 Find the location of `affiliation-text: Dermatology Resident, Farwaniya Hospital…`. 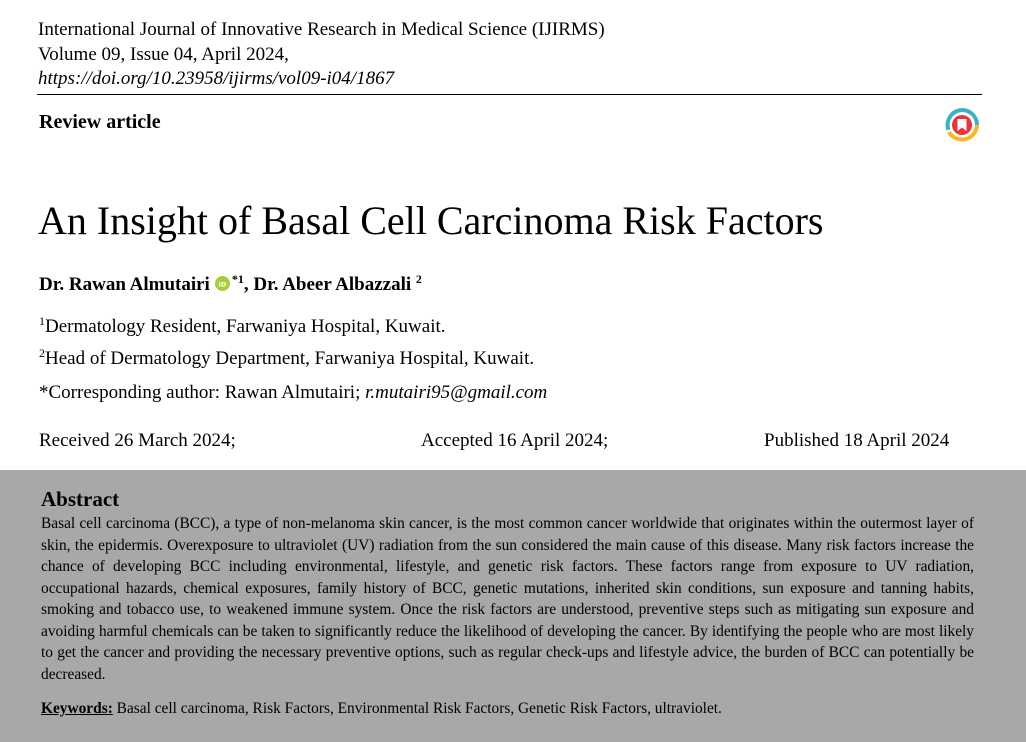

affiliation-text: Dermatology Resident, Farwaniya Hospital… is located at coordinates (245, 326).